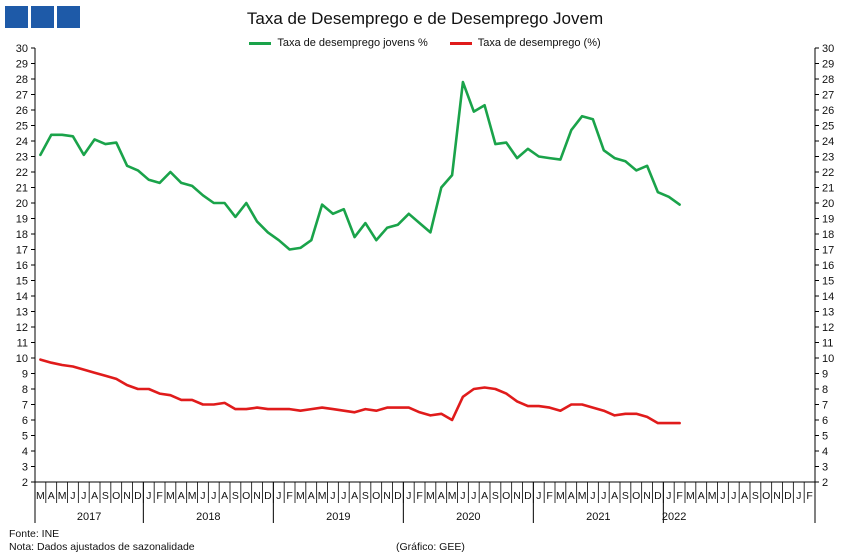 This screenshot has height=560, width=850. What do you see at coordinates (22, 111) in the screenshot?
I see `y-tick-label-left: 26` at bounding box center [22, 111].